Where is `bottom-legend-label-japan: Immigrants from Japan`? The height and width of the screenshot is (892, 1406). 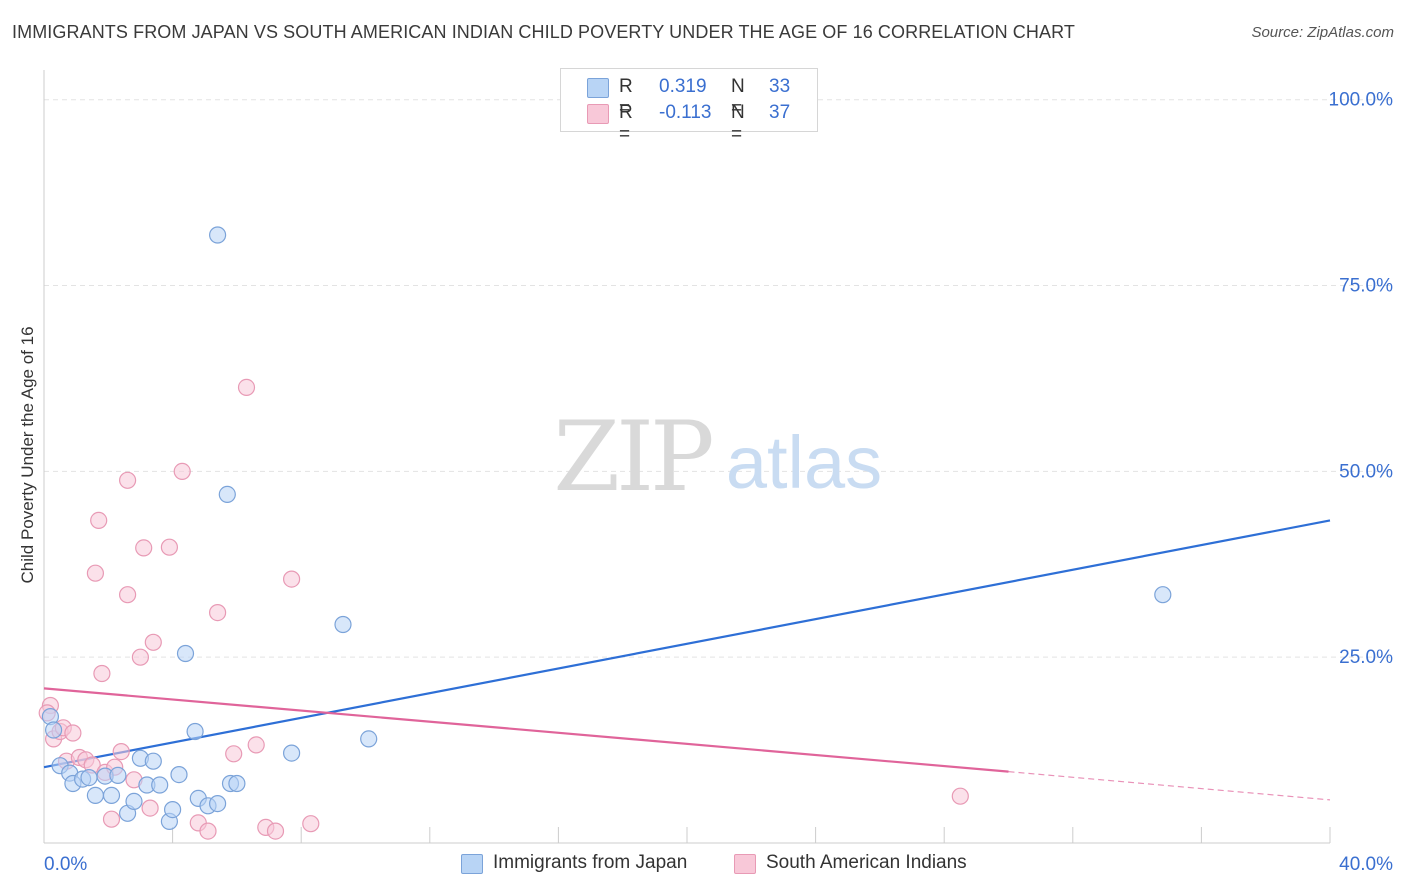
bottom-legend-label-japan: Immigrants from Japan is located at coordinates (590, 862).